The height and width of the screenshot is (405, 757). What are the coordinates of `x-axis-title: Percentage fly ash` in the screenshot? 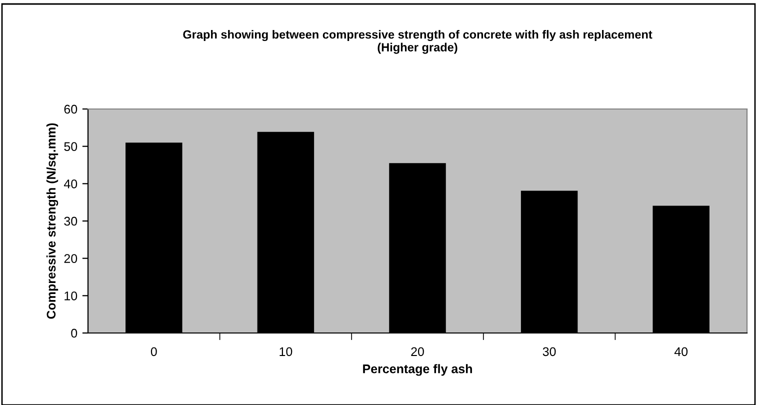 It's located at (417, 370).